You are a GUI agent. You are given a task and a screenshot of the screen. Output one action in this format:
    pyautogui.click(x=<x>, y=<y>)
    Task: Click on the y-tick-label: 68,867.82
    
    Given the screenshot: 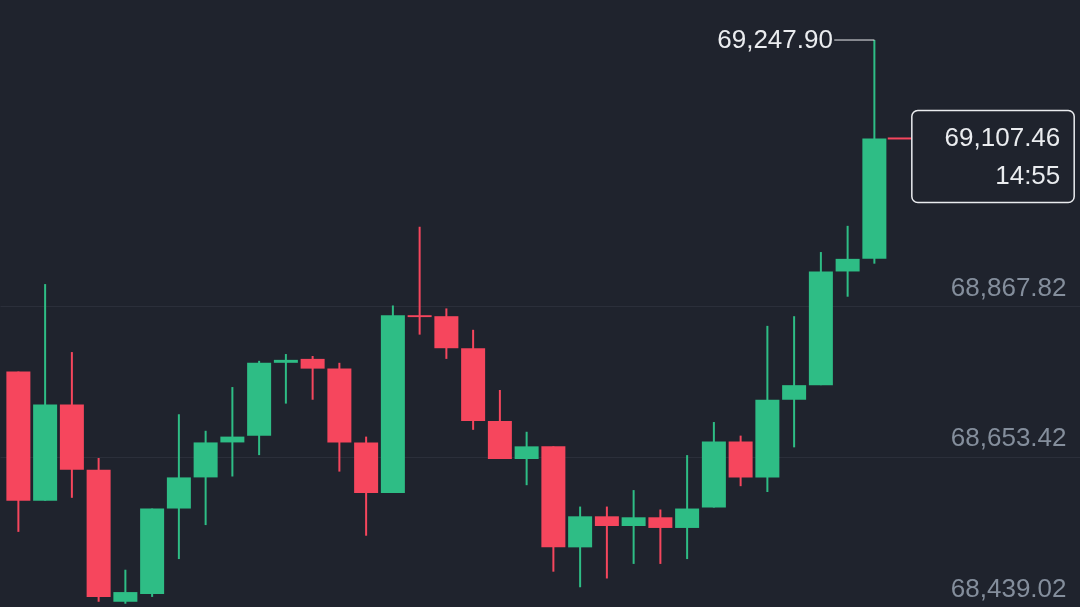 What is the action you would take?
    pyautogui.click(x=1008, y=286)
    